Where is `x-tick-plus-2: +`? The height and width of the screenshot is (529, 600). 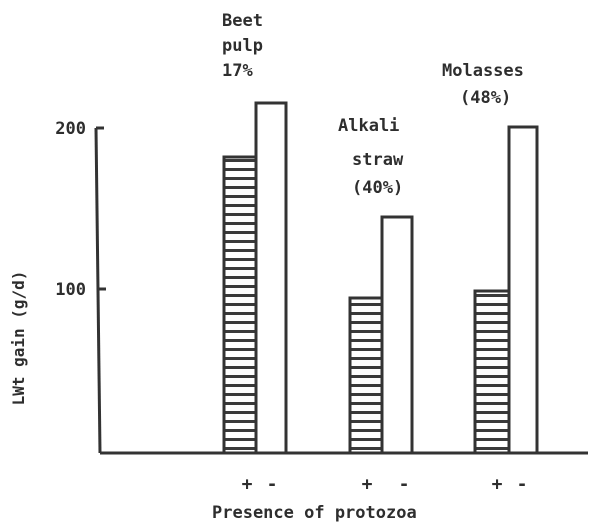
x-tick-plus-2: + is located at coordinates (367, 484).